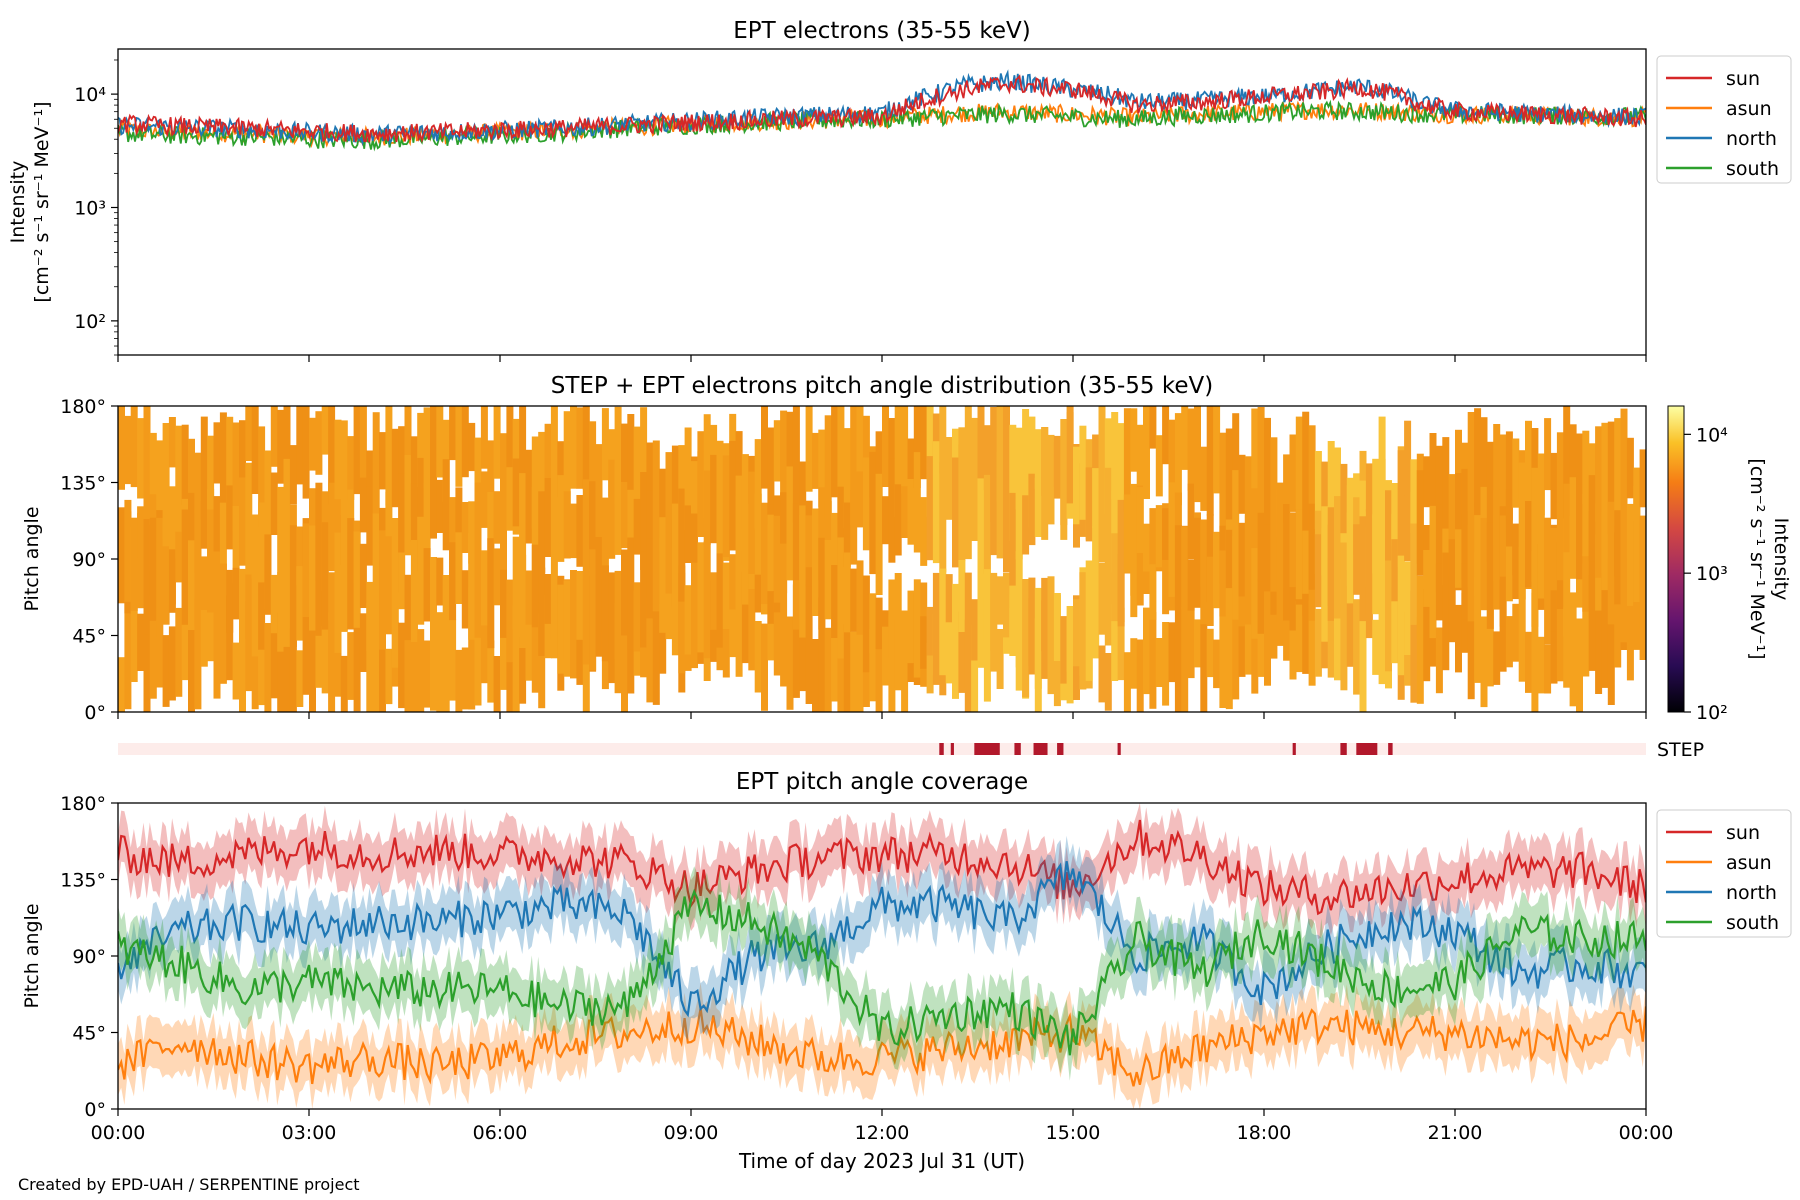 This screenshot has height=1200, width=1800. What do you see at coordinates (1752, 169) in the screenshot?
I see `legend-label-south: south` at bounding box center [1752, 169].